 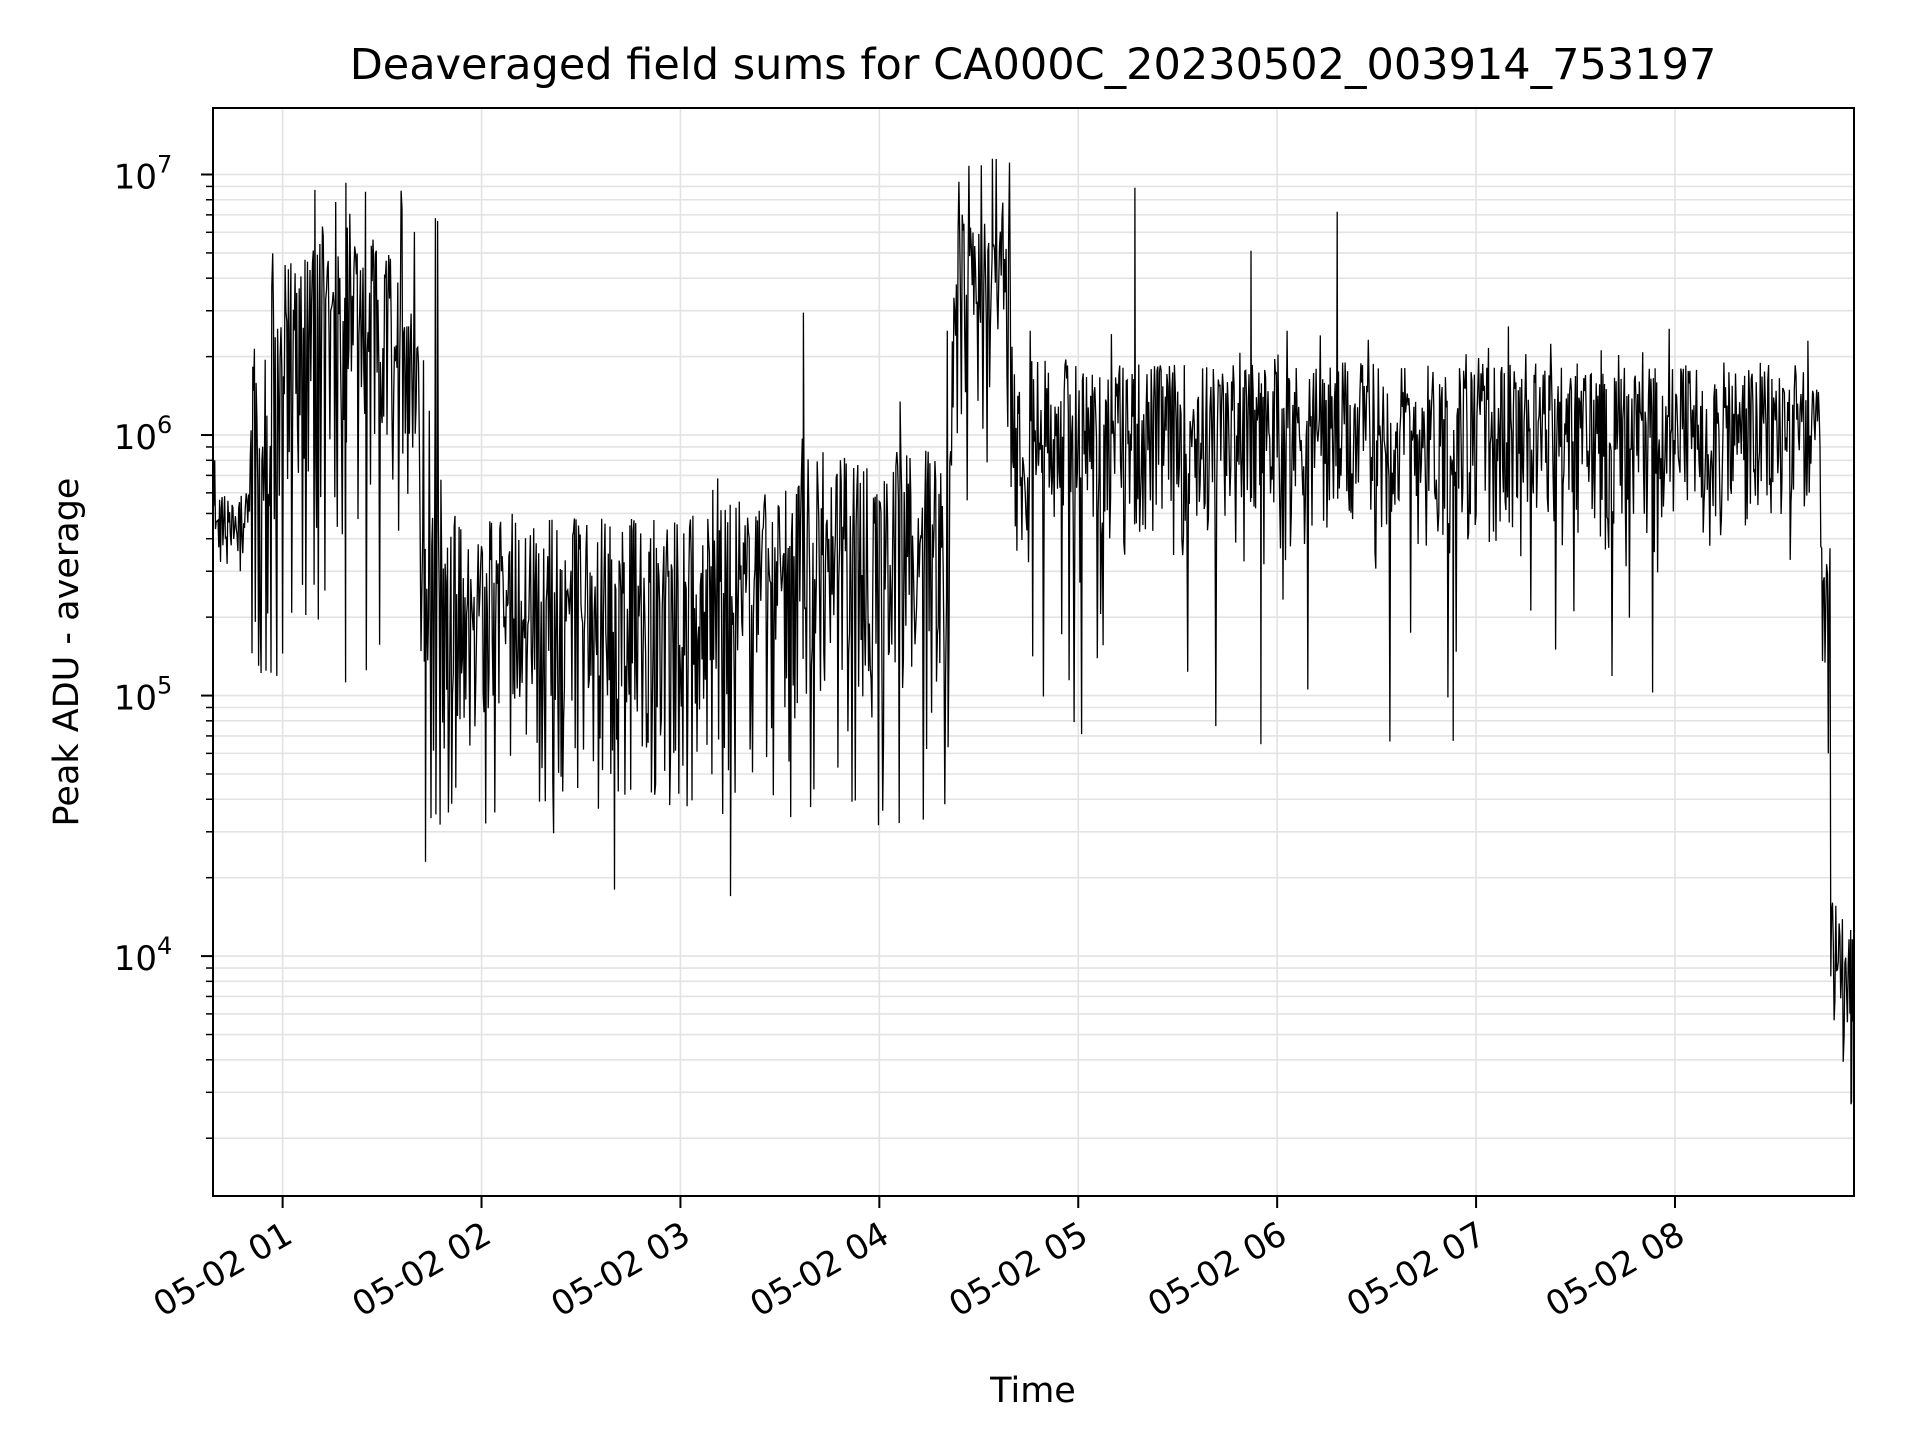 What do you see at coordinates (1416, 1269) in the screenshot?
I see `x-tick-label: 05-02 07` at bounding box center [1416, 1269].